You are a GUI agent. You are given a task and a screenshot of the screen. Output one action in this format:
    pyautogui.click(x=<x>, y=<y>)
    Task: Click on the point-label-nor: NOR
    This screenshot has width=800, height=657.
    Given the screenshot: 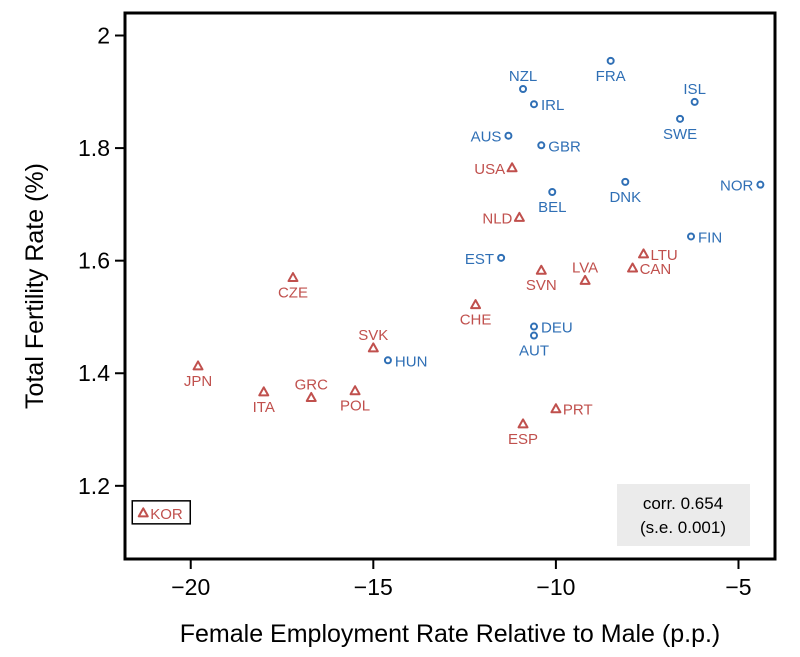 What is the action you would take?
    pyautogui.click(x=737, y=186)
    